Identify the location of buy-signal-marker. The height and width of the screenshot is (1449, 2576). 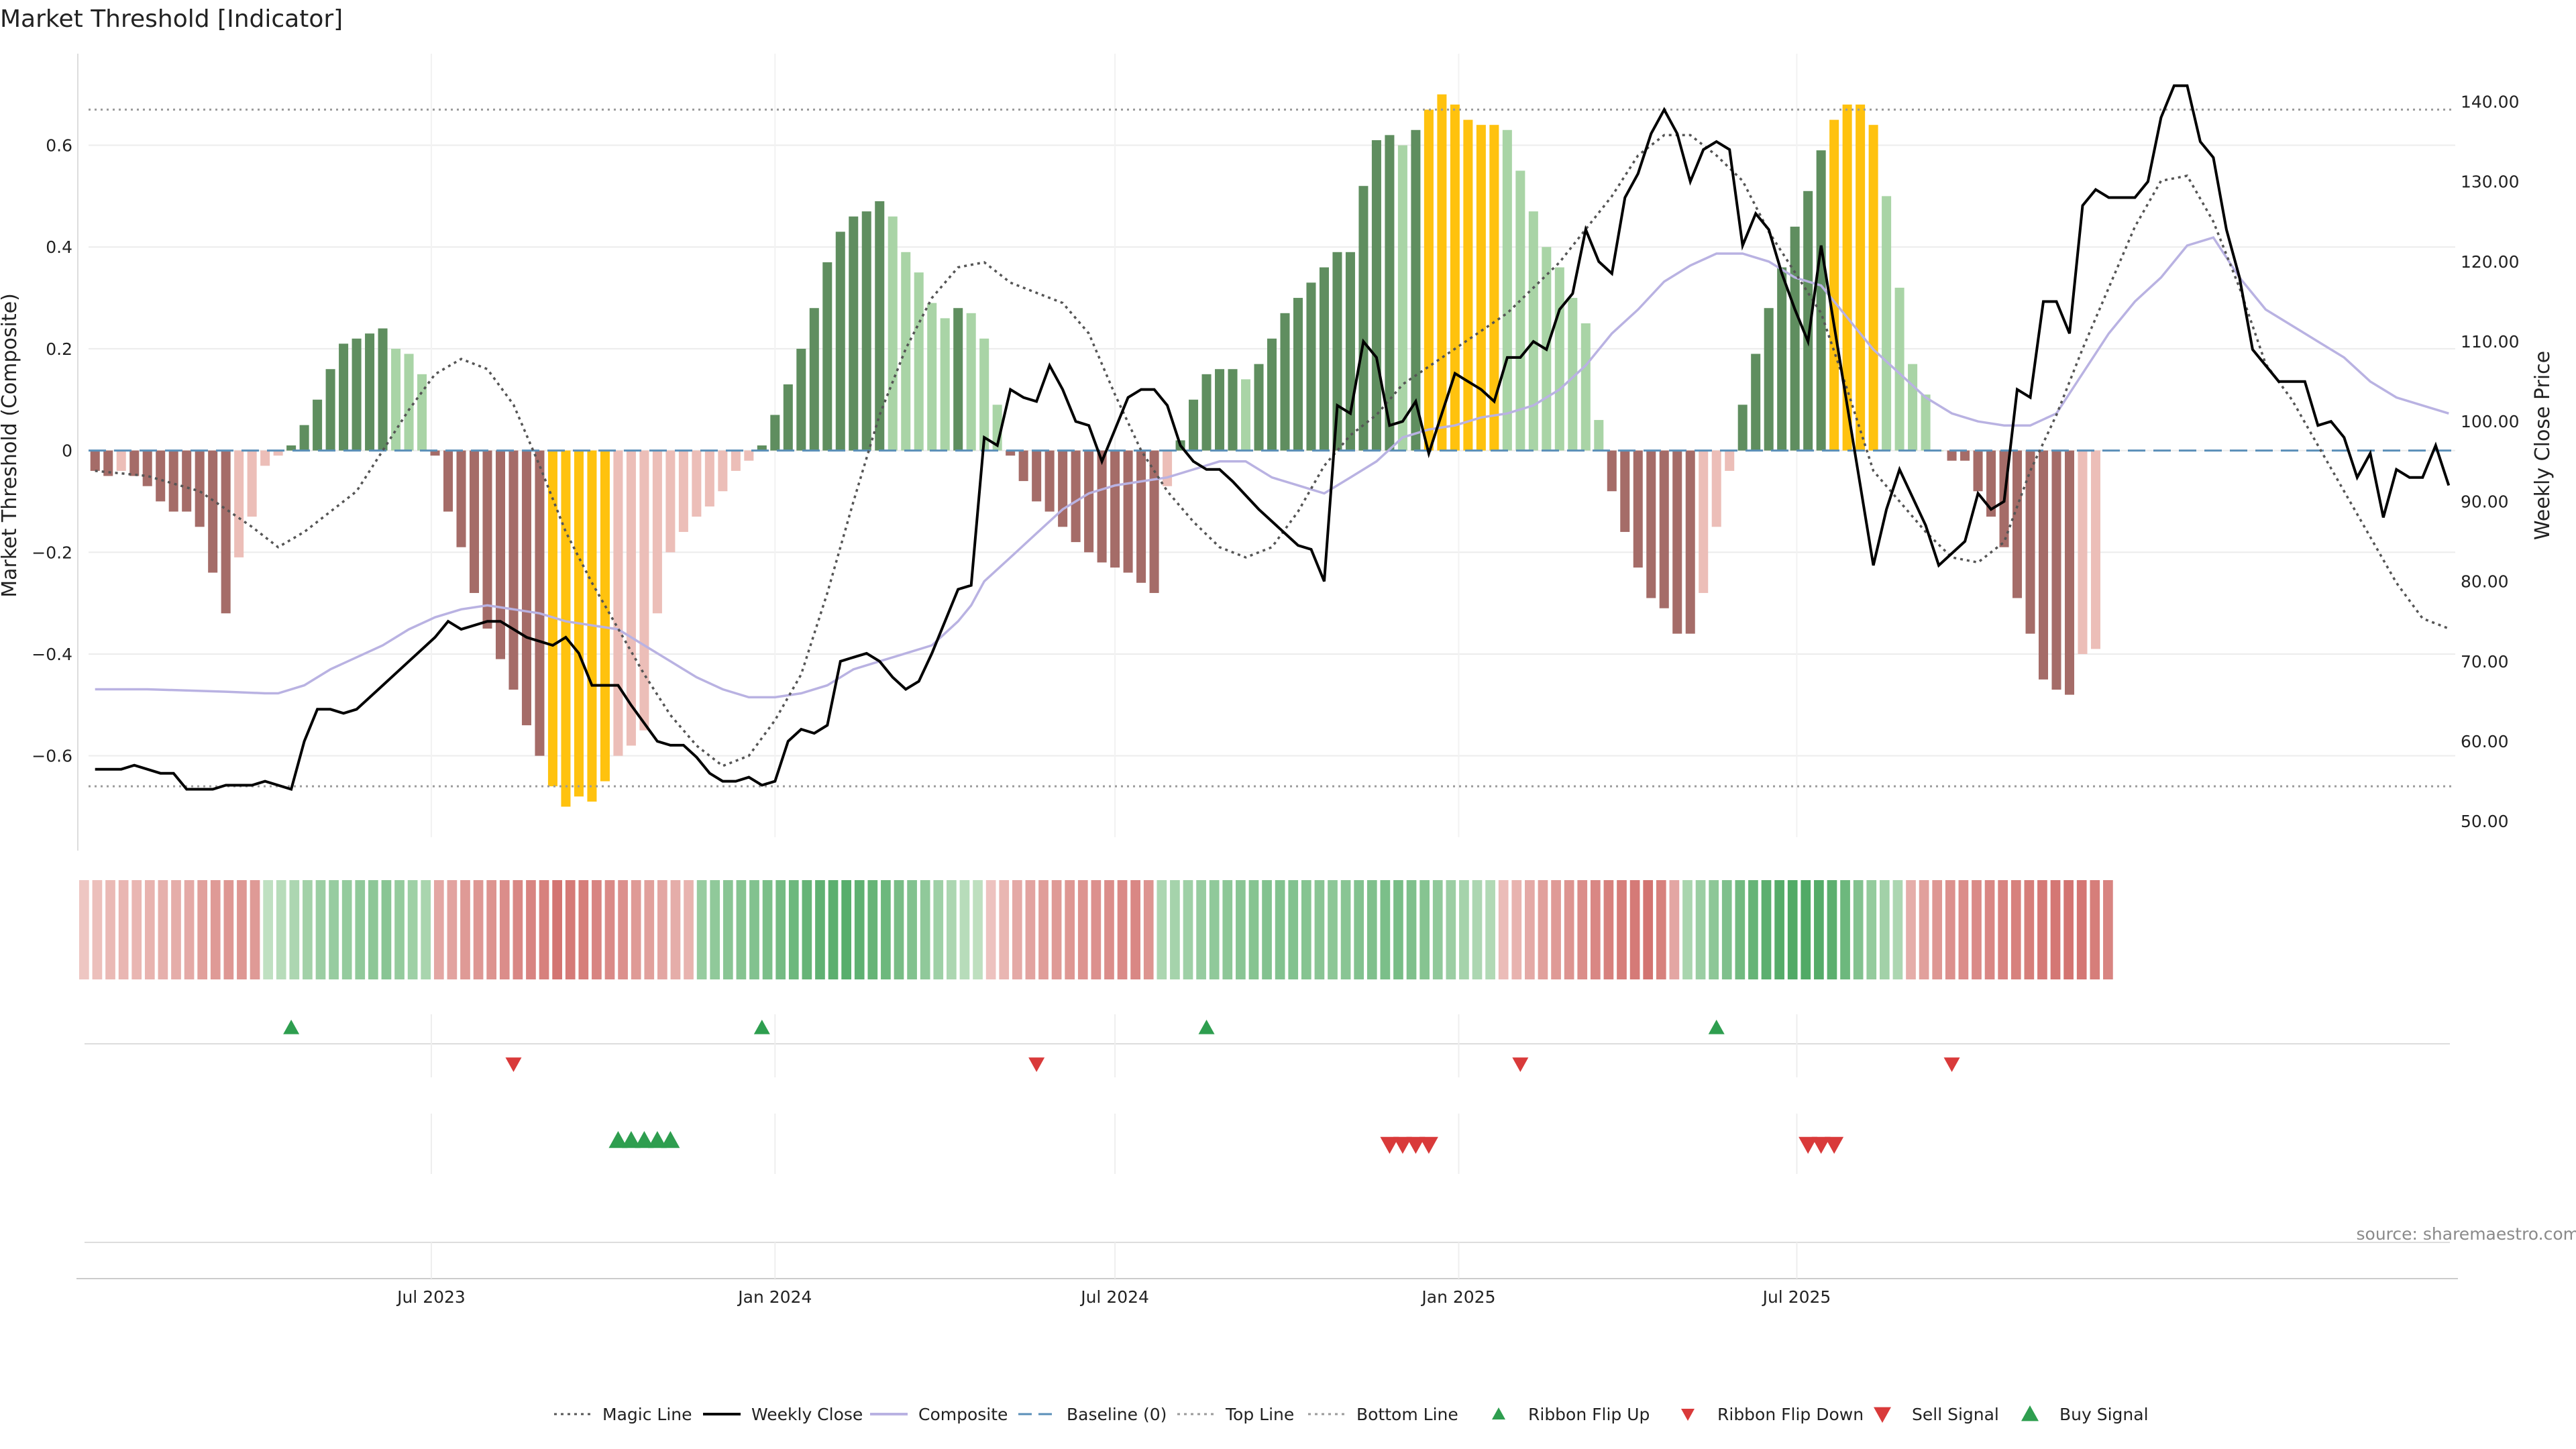
(631, 1139).